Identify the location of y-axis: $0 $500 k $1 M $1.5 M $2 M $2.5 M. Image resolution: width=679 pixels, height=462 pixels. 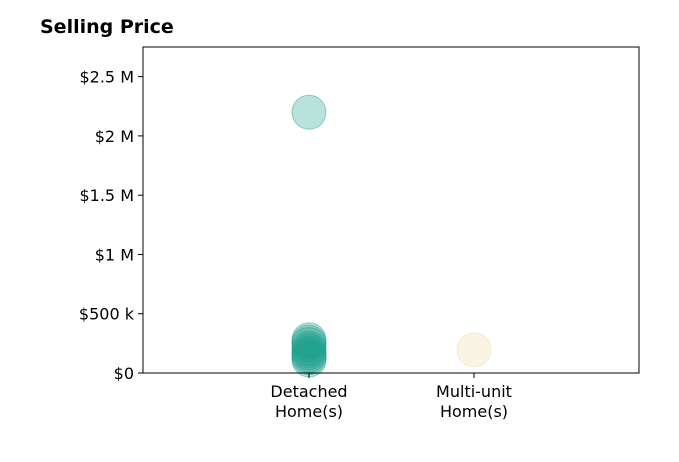
(111, 225).